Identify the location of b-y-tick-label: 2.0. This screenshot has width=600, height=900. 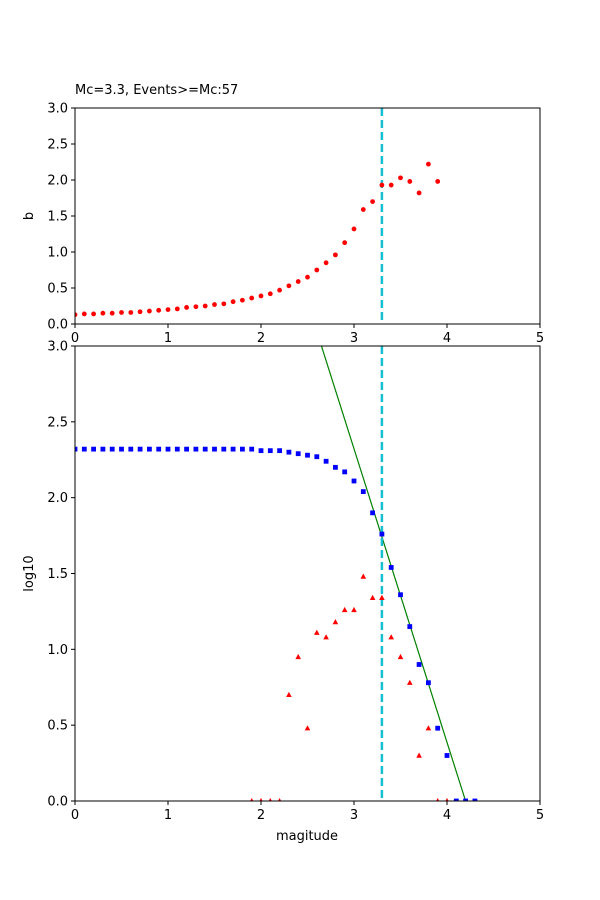
(57, 181).